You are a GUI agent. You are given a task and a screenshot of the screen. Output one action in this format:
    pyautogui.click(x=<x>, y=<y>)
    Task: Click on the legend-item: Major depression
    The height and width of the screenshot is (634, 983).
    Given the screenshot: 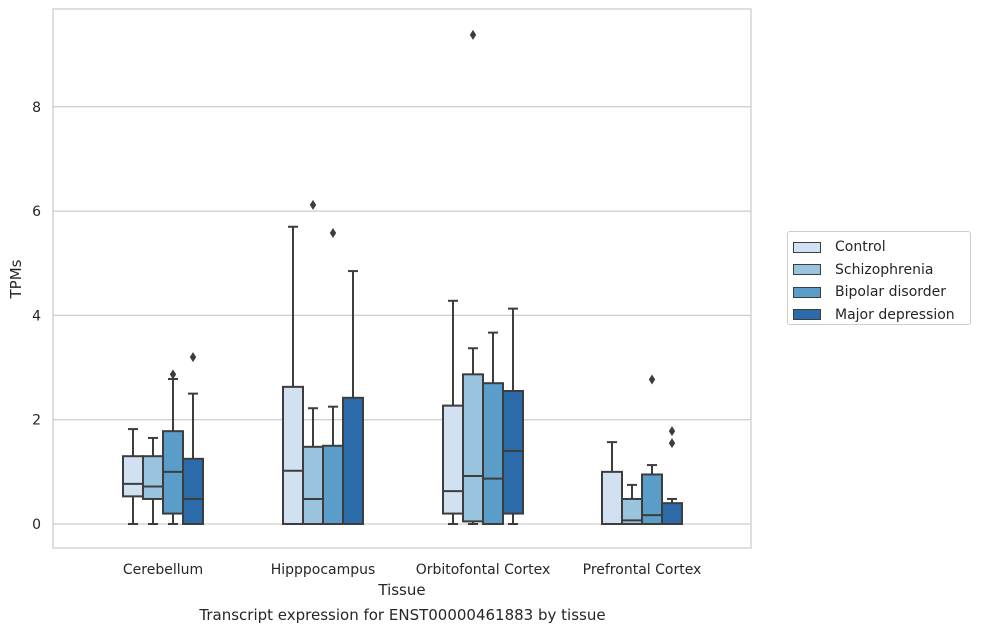 What is the action you would take?
    pyautogui.click(x=879, y=315)
    